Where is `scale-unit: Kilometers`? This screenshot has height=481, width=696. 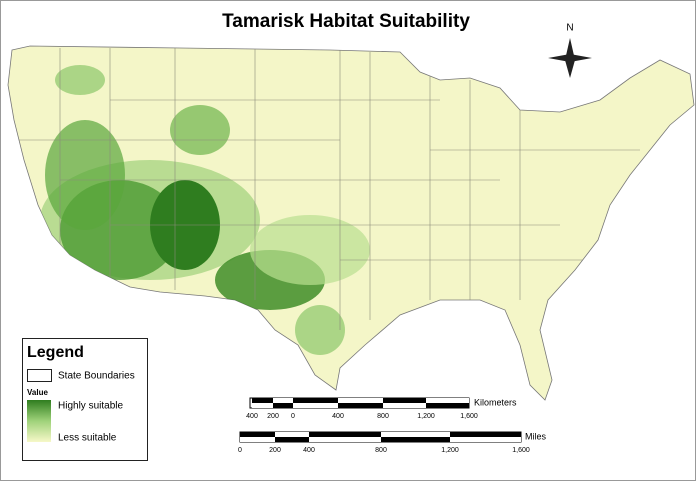
scale-unit: Kilometers is located at coordinates (495, 402).